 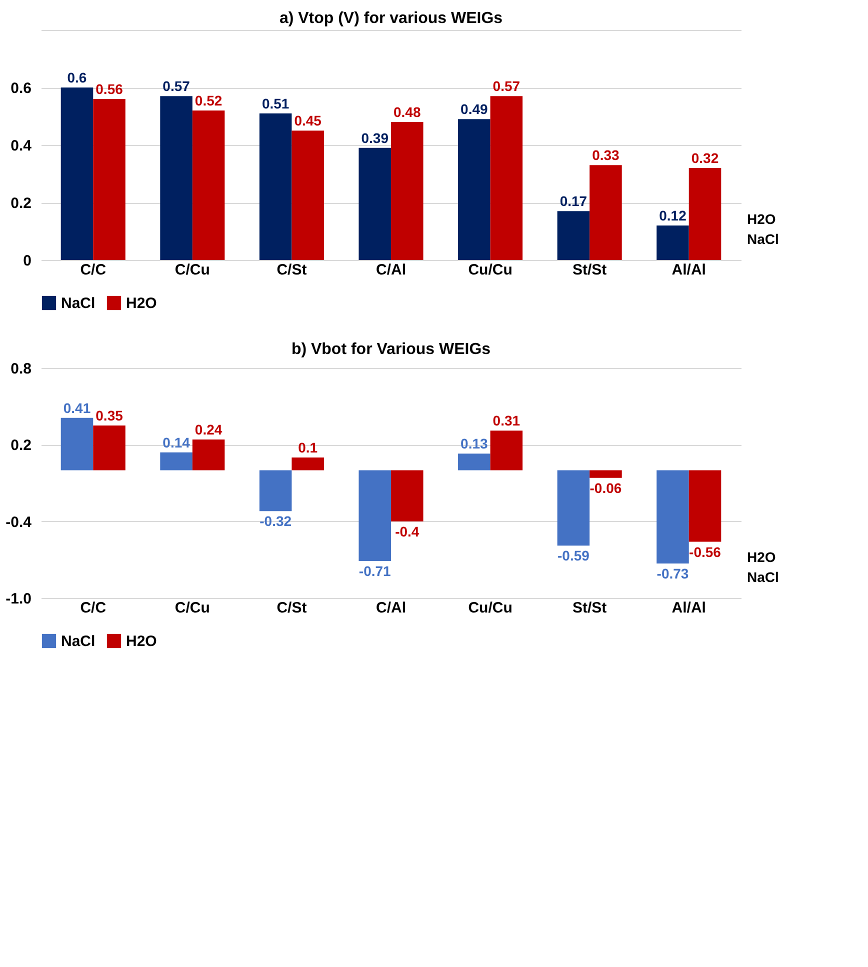 What do you see at coordinates (474, 444) in the screenshot?
I see `data-label: 0.13` at bounding box center [474, 444].